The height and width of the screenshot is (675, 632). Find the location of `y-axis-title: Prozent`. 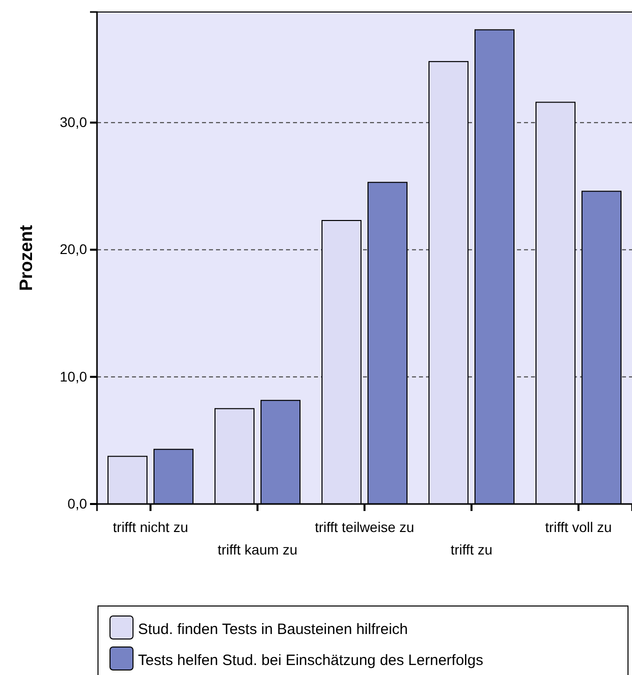

y-axis-title: Prozent is located at coordinates (26, 258).